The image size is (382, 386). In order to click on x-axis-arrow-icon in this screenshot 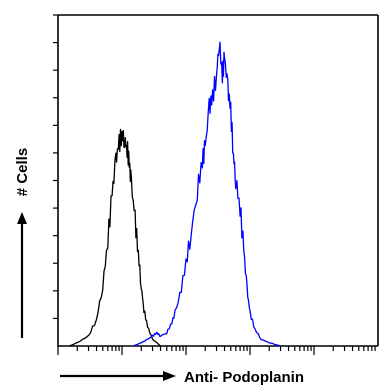, I will do `click(169, 376)`.